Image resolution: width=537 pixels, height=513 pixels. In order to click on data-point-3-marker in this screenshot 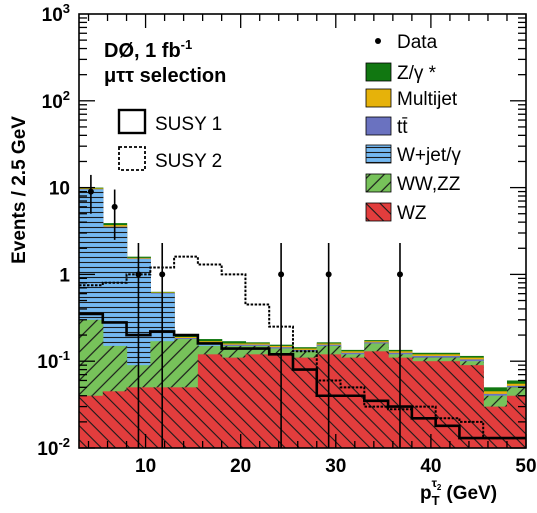, I will do `click(162, 274)`.